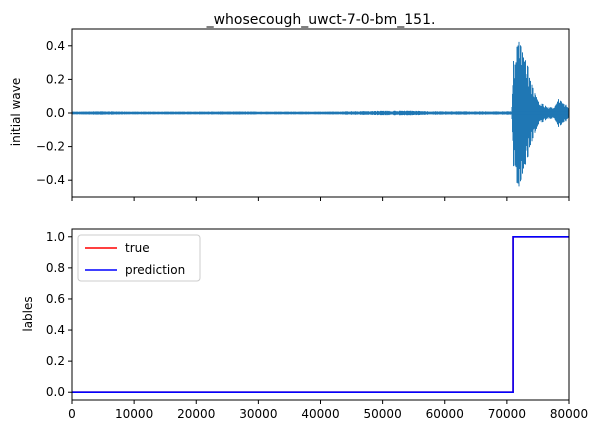 This screenshot has height=433, width=601. Describe the element at coordinates (569, 414) in the screenshot. I see `bottom-xtick-label: 80000` at that location.